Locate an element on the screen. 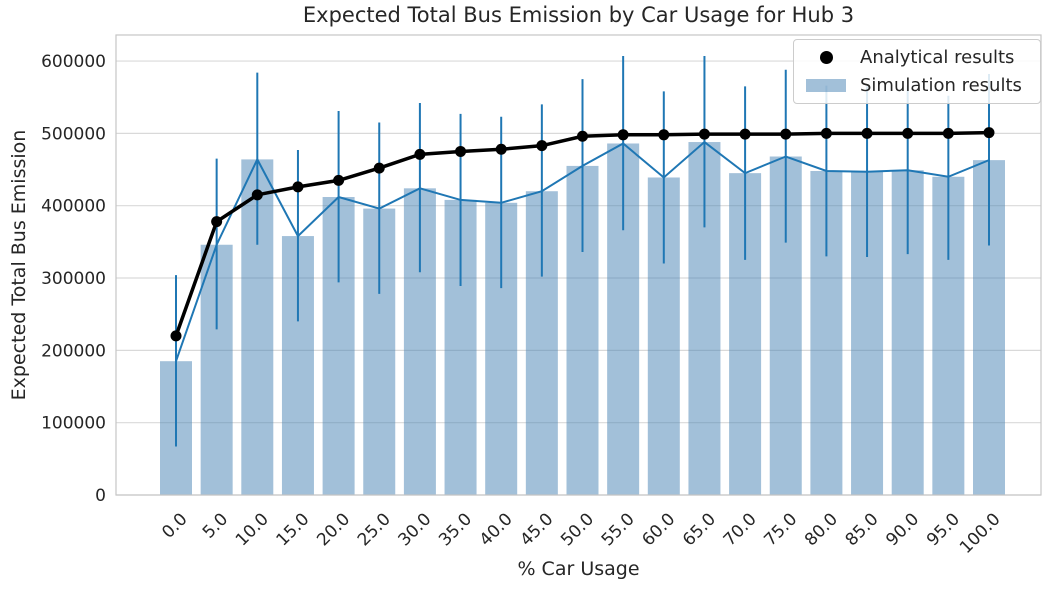 This screenshot has width=1058, height=592. x-tick-label: 90.0 is located at coordinates (902, 529).